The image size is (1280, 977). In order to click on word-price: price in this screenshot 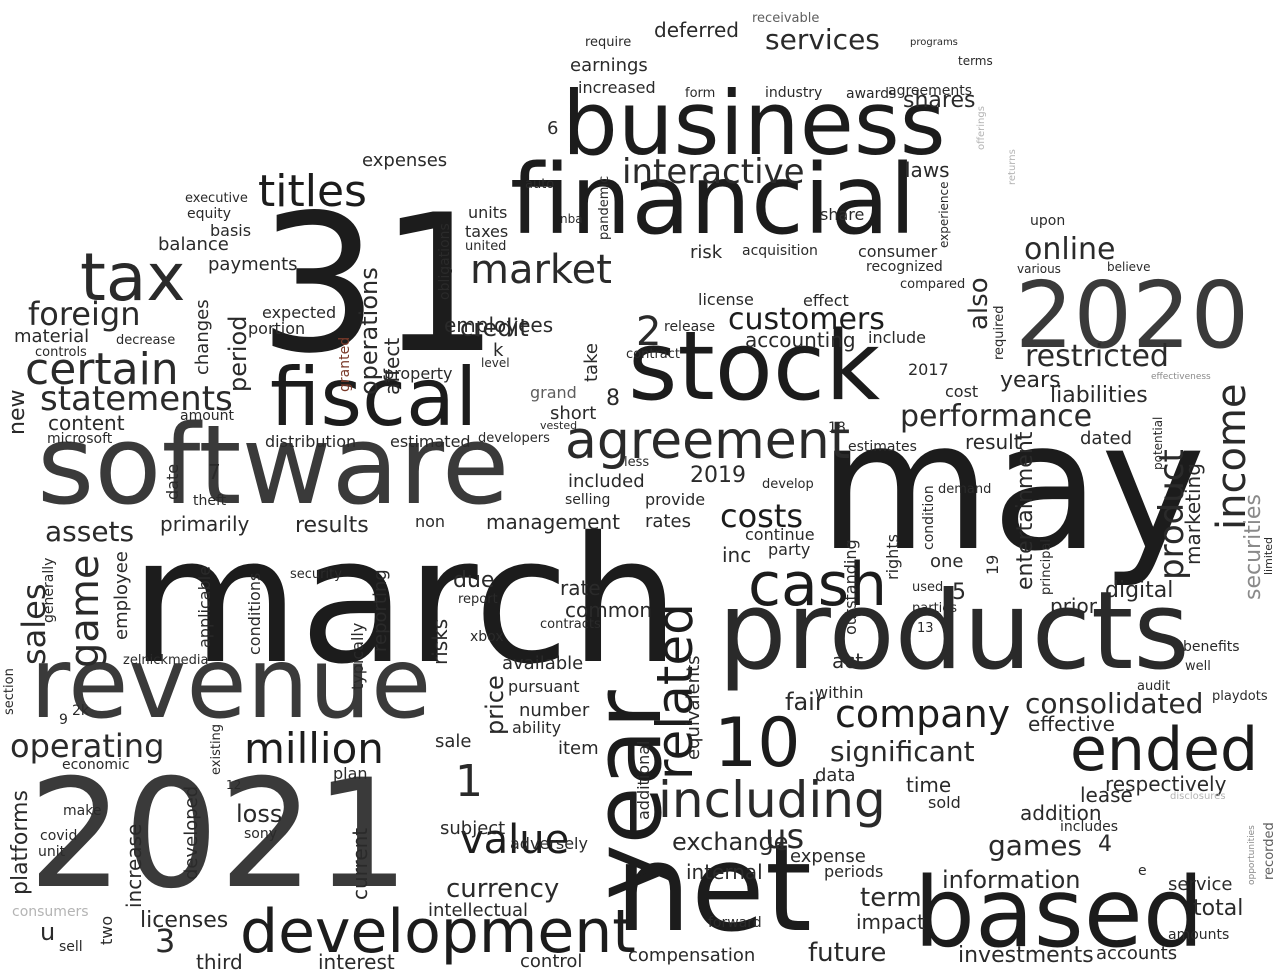, I will do `click(495, 705)`.